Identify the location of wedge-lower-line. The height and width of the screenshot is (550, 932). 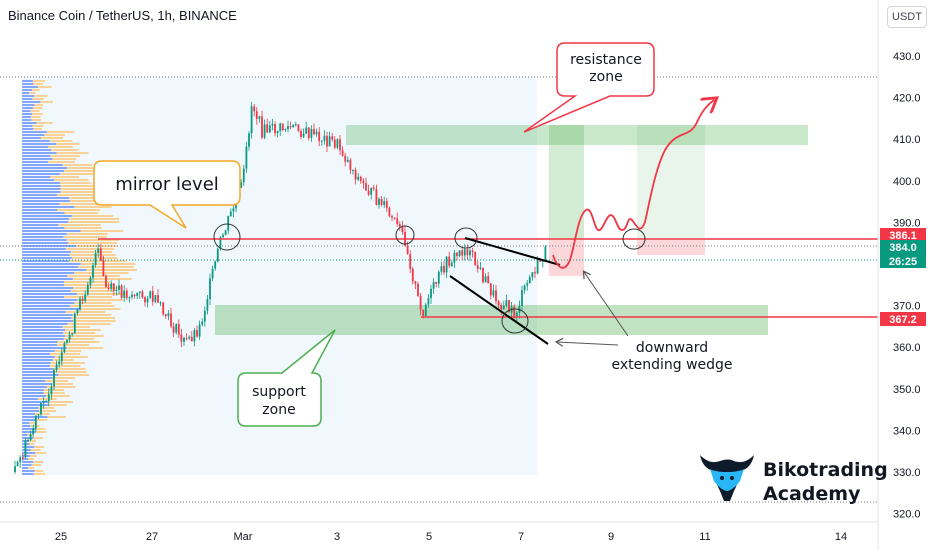
(499, 310).